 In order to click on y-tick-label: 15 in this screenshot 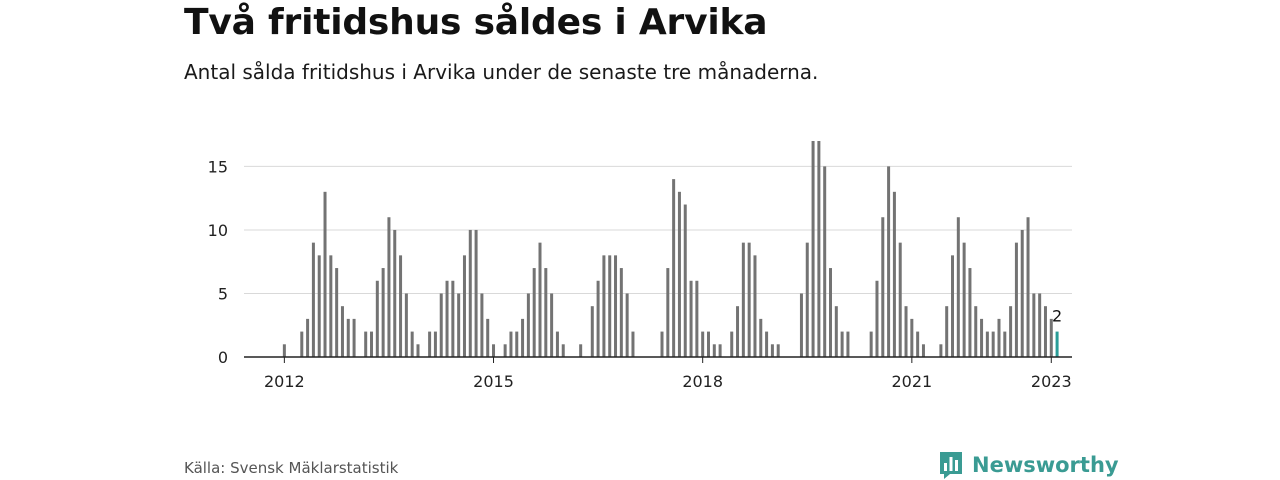, I will do `click(218, 166)`.